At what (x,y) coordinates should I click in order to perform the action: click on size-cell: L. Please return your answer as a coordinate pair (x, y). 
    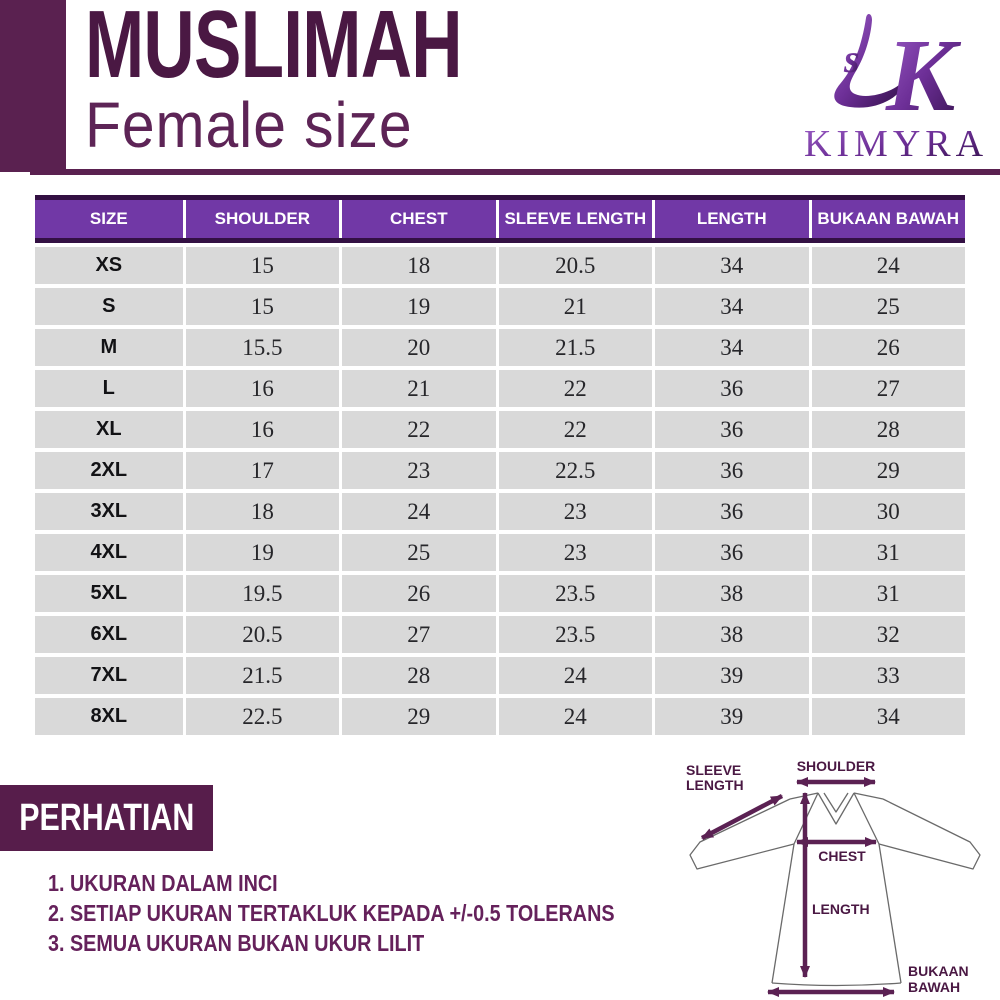
    Looking at the image, I should click on (109, 388).